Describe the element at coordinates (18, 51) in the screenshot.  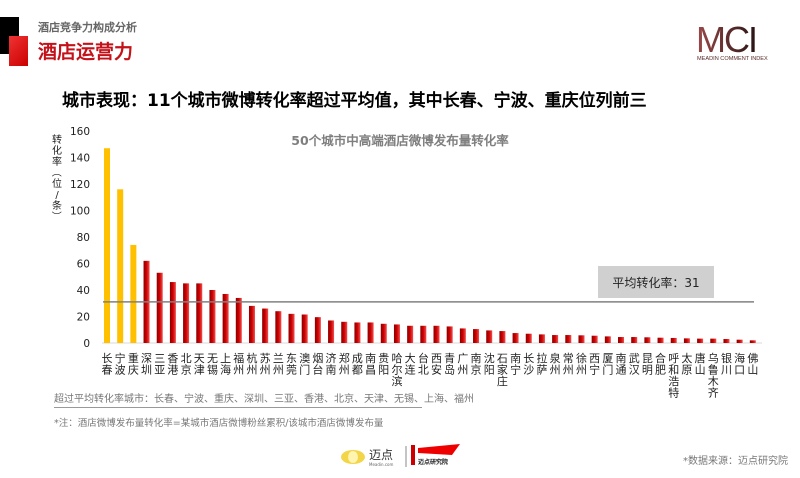
I see `decor-red-square` at that location.